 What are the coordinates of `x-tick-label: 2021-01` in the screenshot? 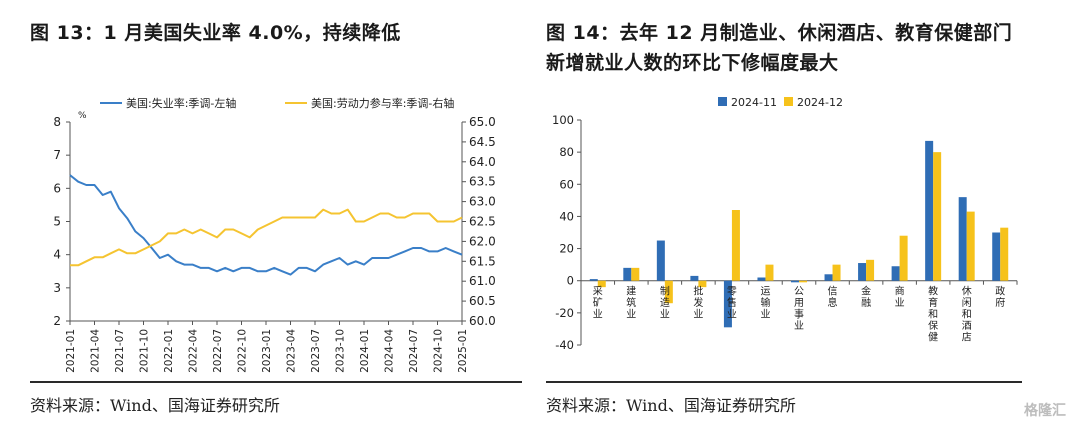 It's located at (71, 351).